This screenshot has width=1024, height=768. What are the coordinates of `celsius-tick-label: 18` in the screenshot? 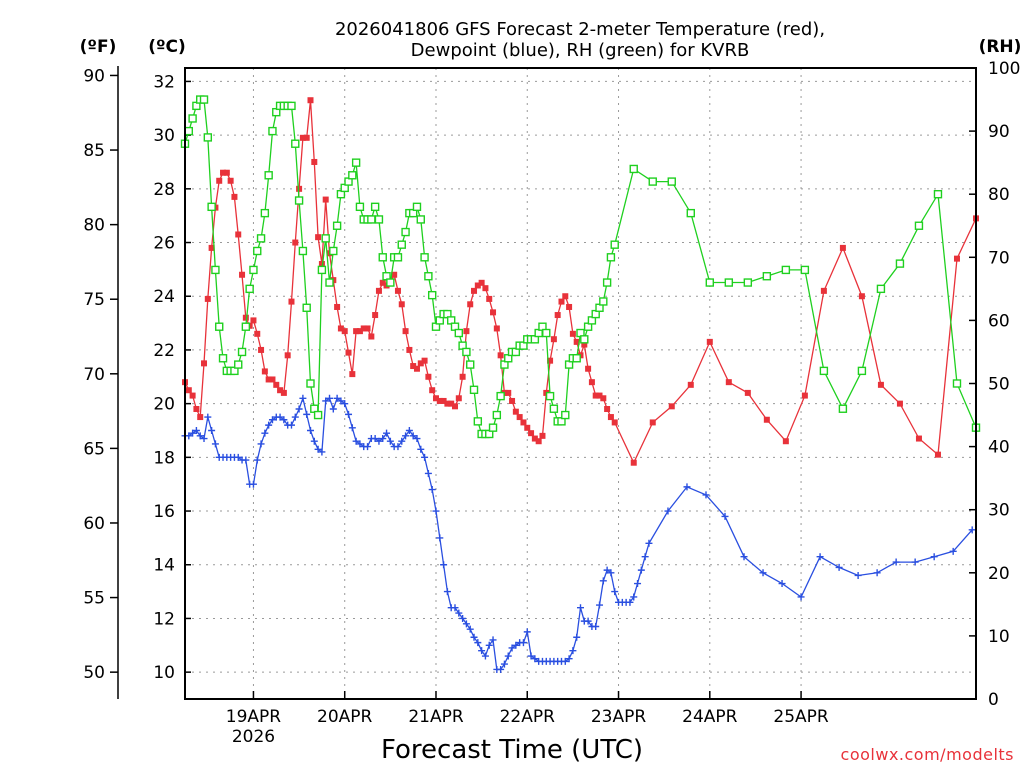 It's located at (164, 458).